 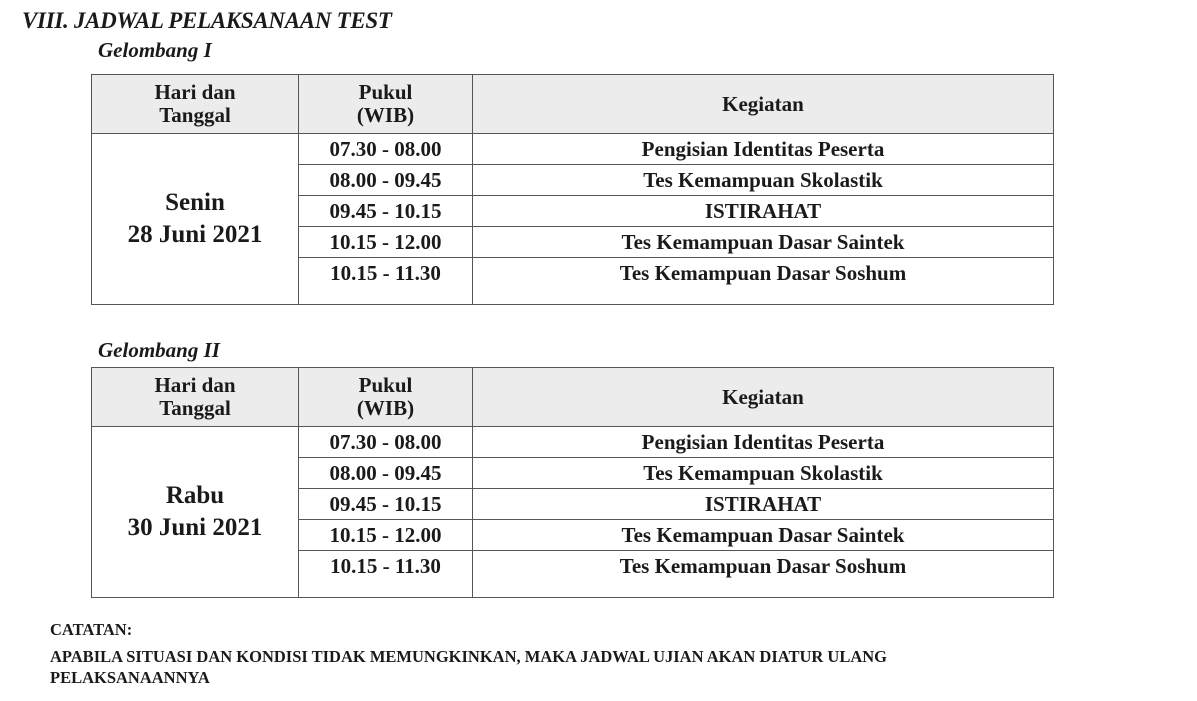 What do you see at coordinates (130, 677) in the screenshot?
I see `note-line-2: PELAKSANAANNYA` at bounding box center [130, 677].